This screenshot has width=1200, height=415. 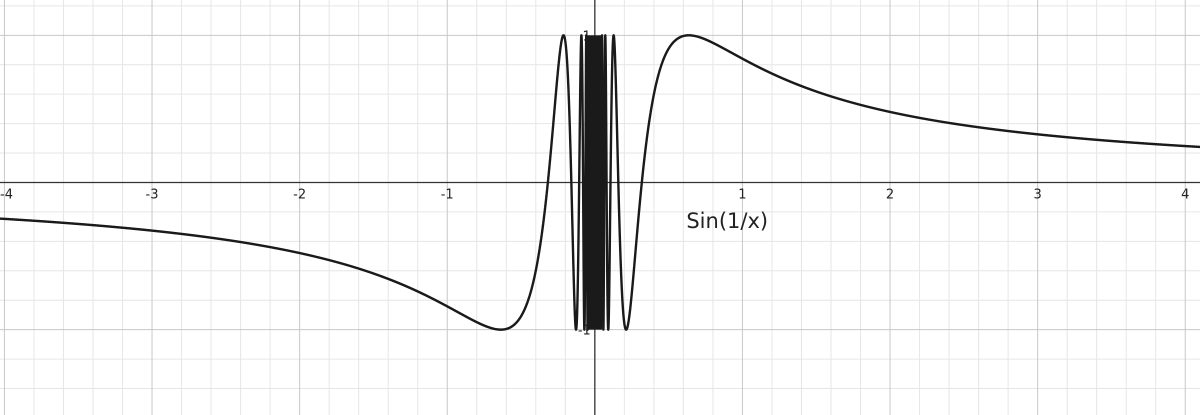 What do you see at coordinates (1037, 194) in the screenshot?
I see `x-tick-label: 3` at bounding box center [1037, 194].